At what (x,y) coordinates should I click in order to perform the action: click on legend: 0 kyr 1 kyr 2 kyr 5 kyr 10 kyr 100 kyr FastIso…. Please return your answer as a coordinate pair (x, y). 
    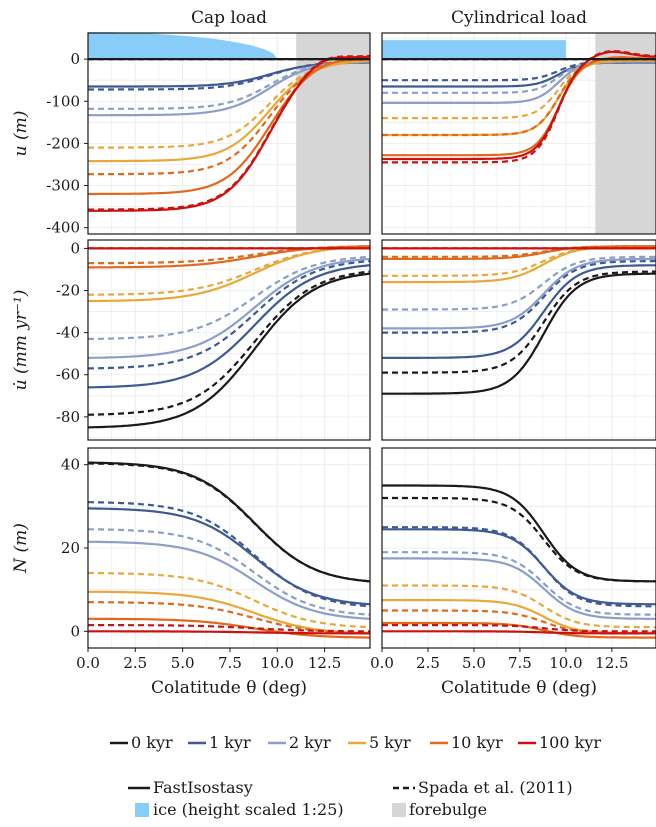
    Looking at the image, I should click on (355, 776).